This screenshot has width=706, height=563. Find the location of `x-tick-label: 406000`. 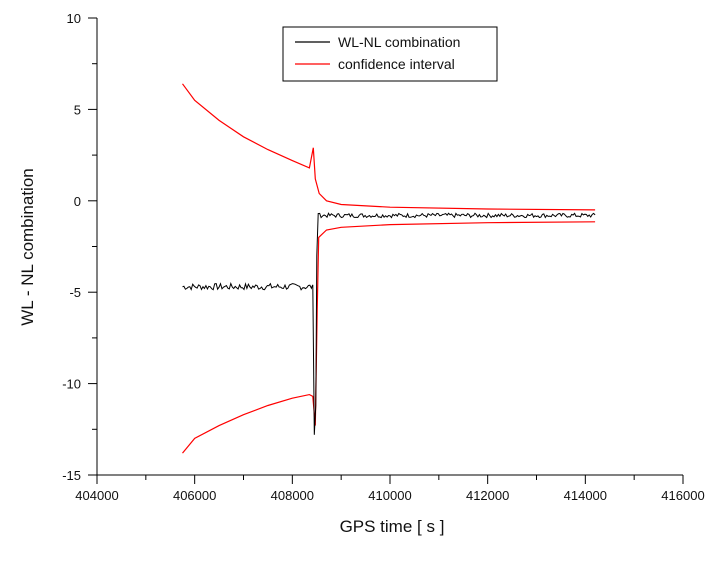

x-tick-label: 406000 is located at coordinates (194, 495).